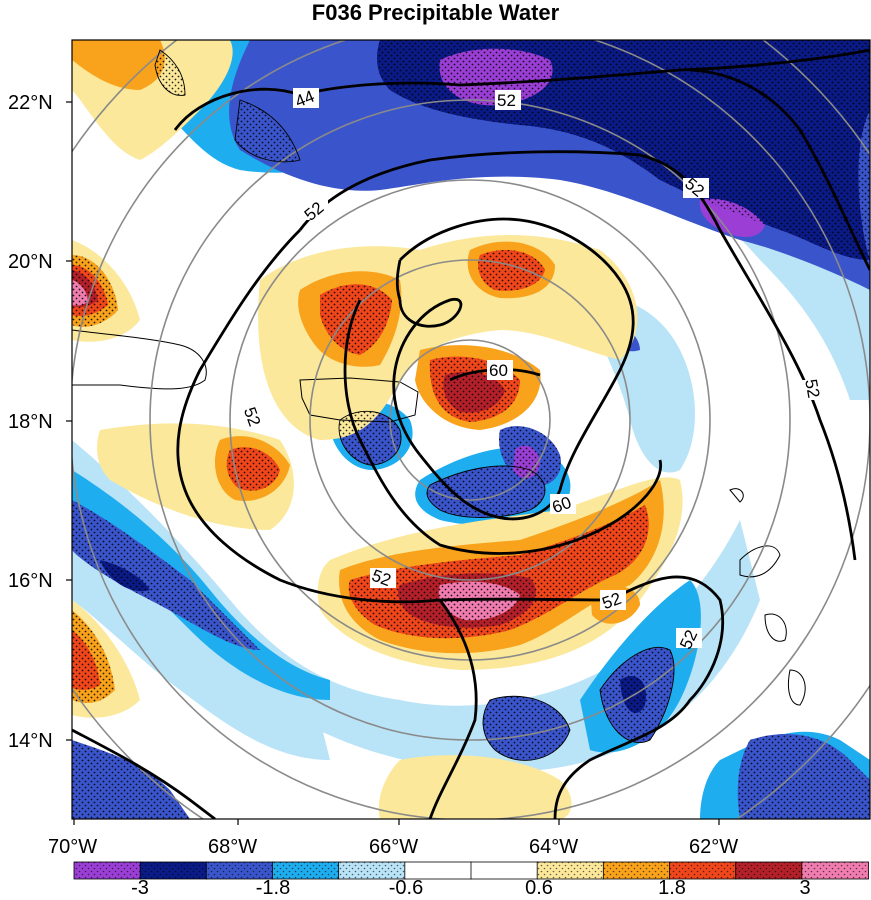 This screenshot has width=871, height=900. Describe the element at coordinates (30, 262) in the screenshot. I see `latitude-label: 20°N` at that location.